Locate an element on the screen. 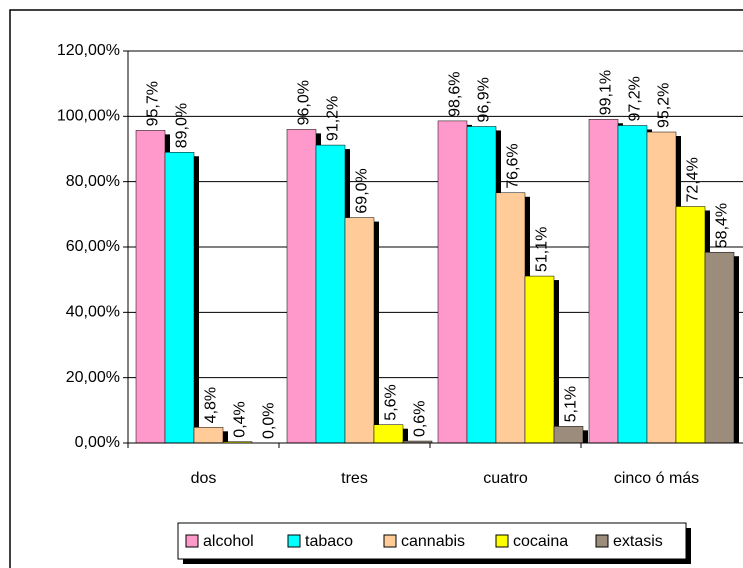 This screenshot has width=743, height=568. data-label: 69,0% is located at coordinates (362, 190).